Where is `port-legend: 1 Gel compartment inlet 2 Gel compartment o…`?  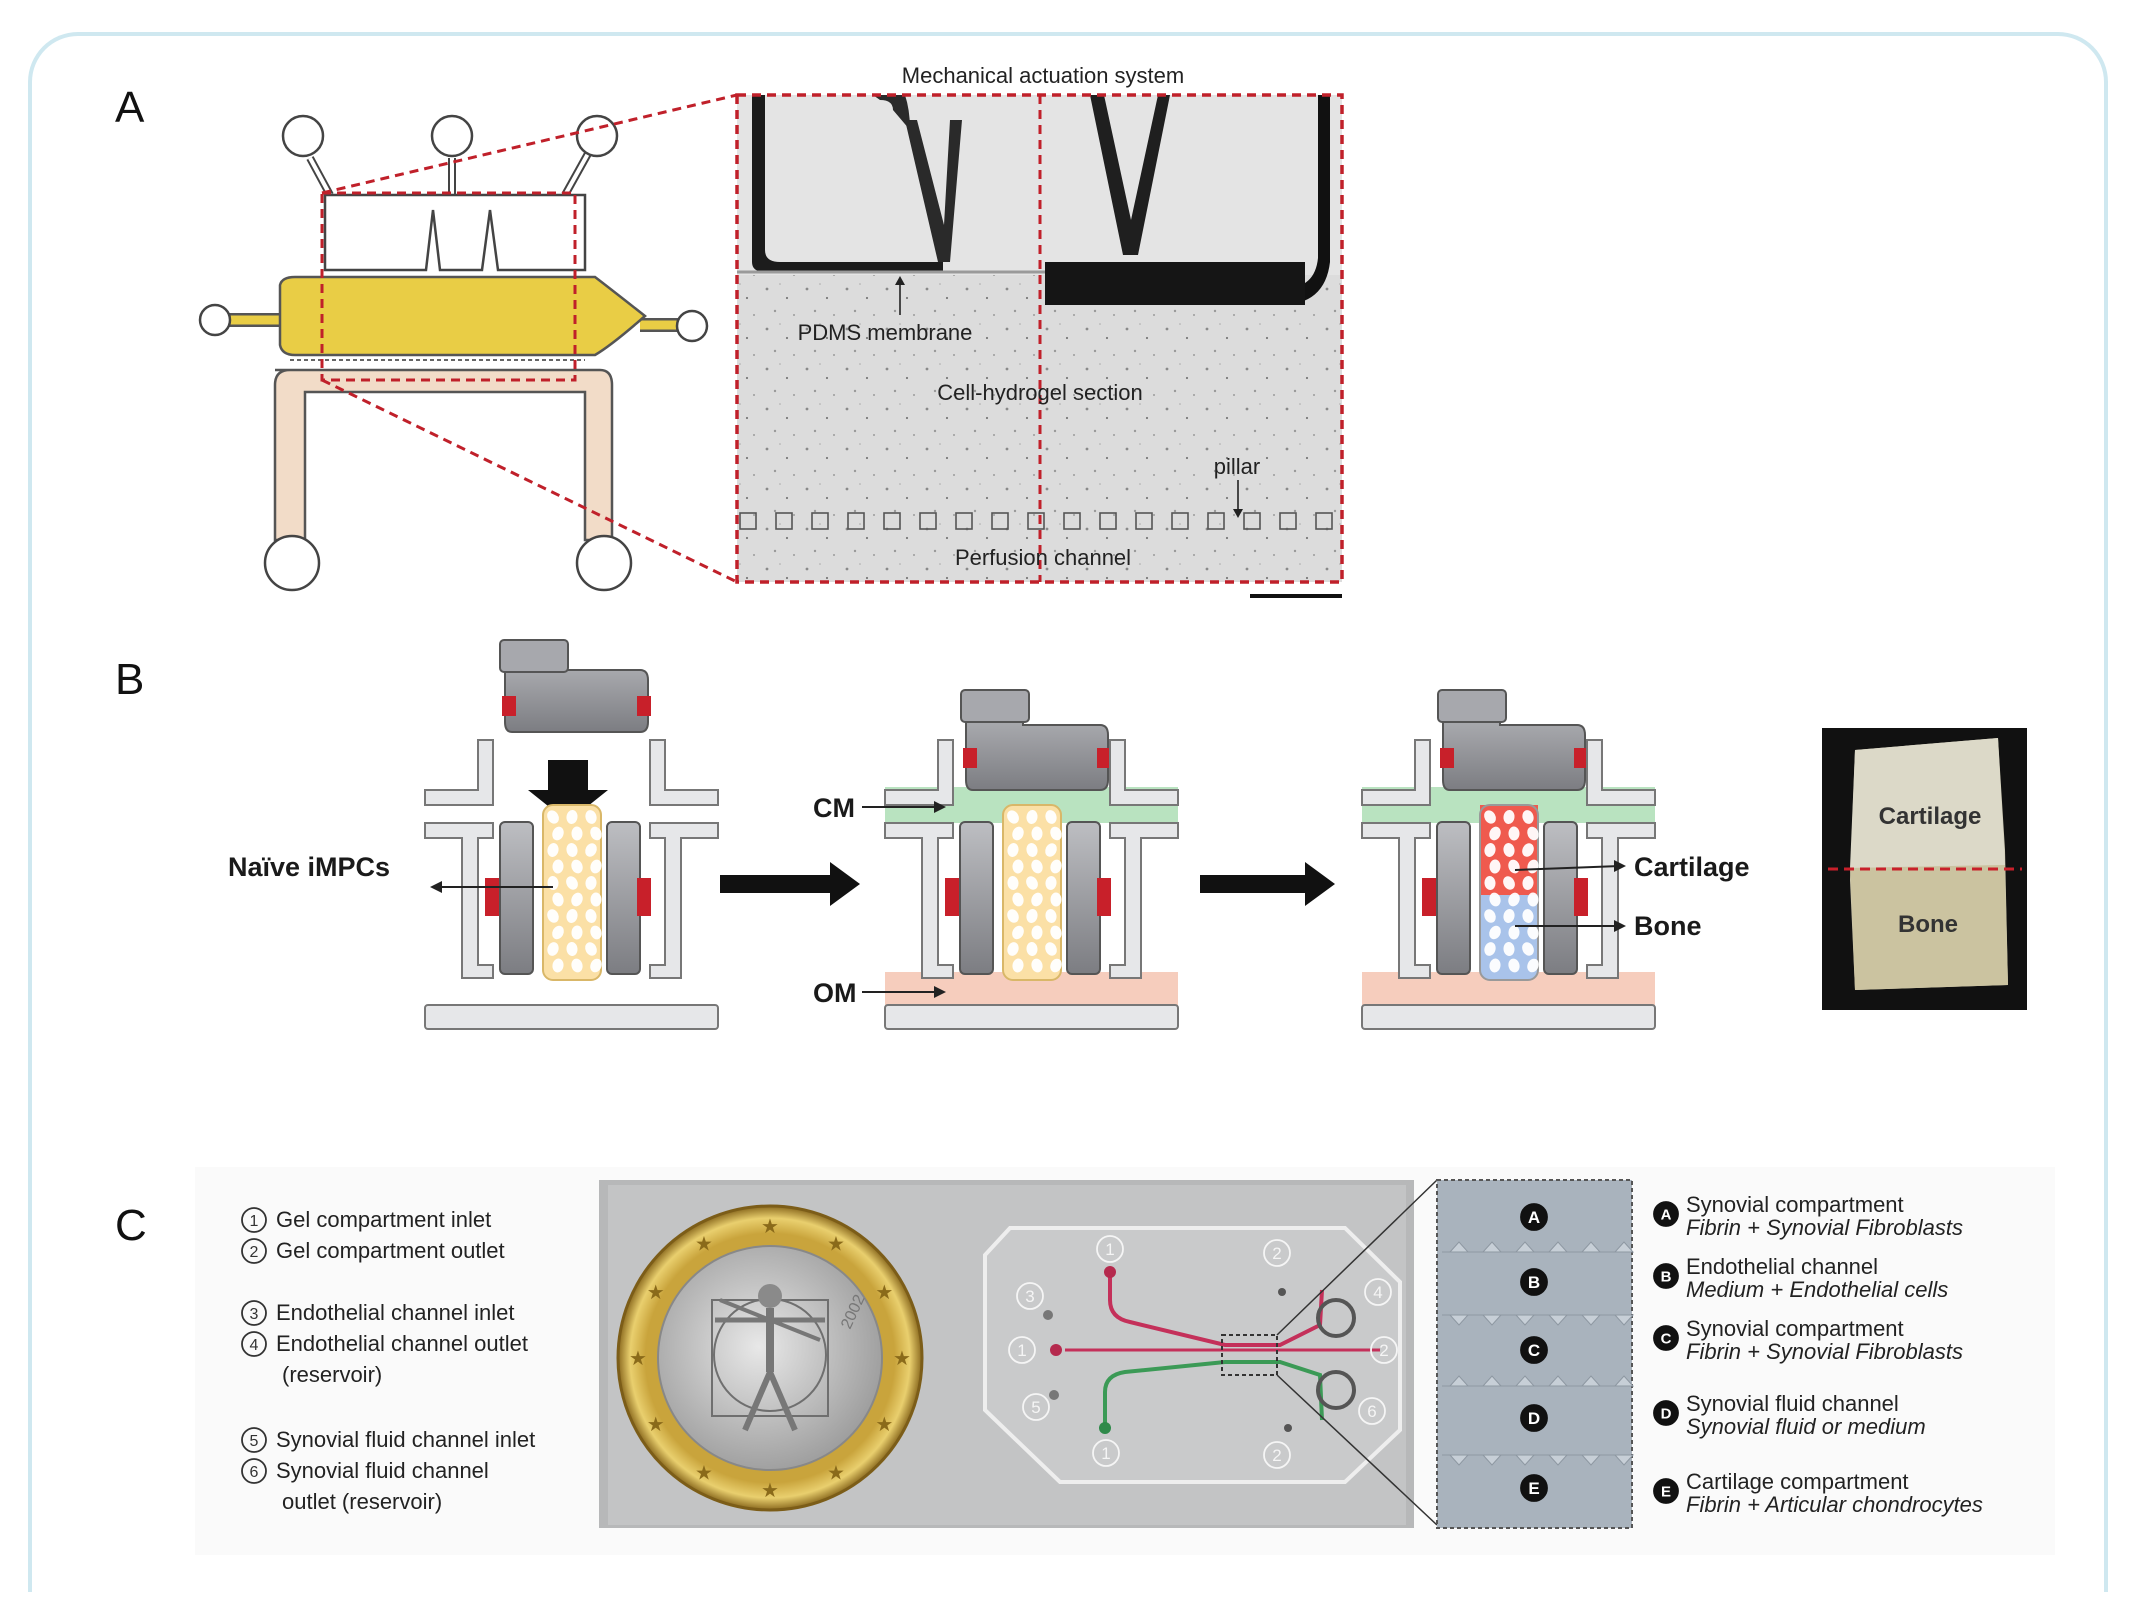 port-legend: 1 Gel compartment inlet 2 Gel compartment o… is located at coordinates (388, 1360).